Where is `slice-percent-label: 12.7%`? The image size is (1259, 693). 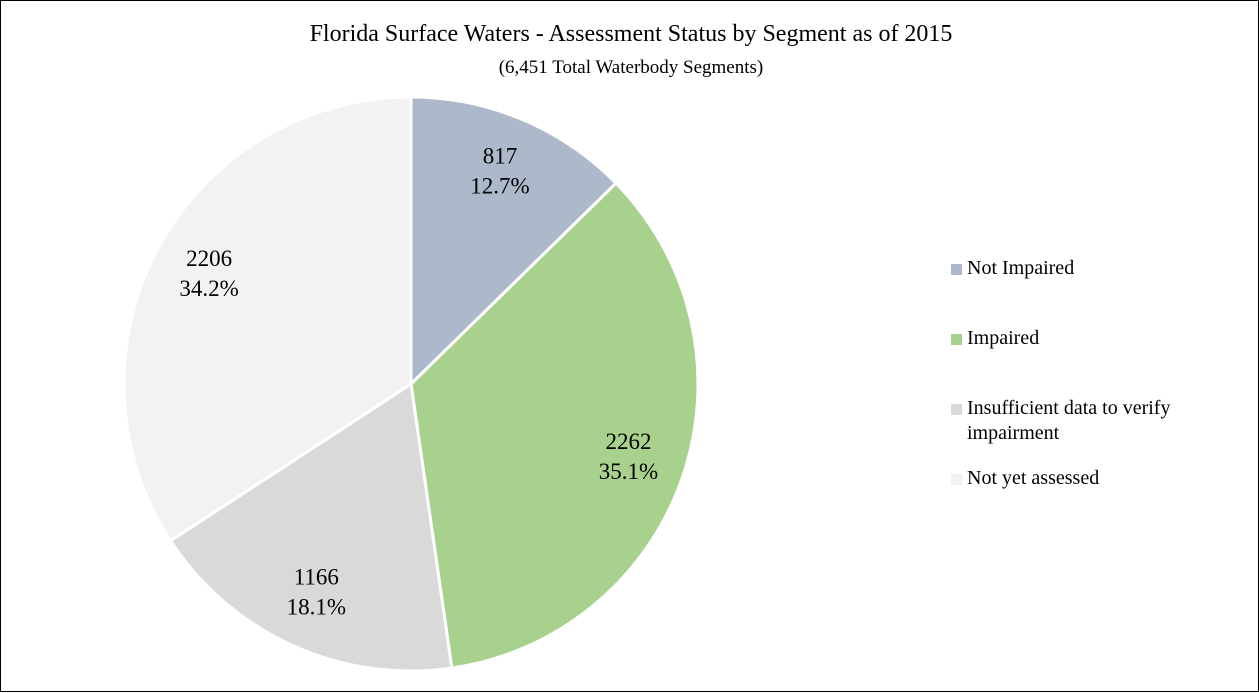 slice-percent-label: 12.7% is located at coordinates (499, 186).